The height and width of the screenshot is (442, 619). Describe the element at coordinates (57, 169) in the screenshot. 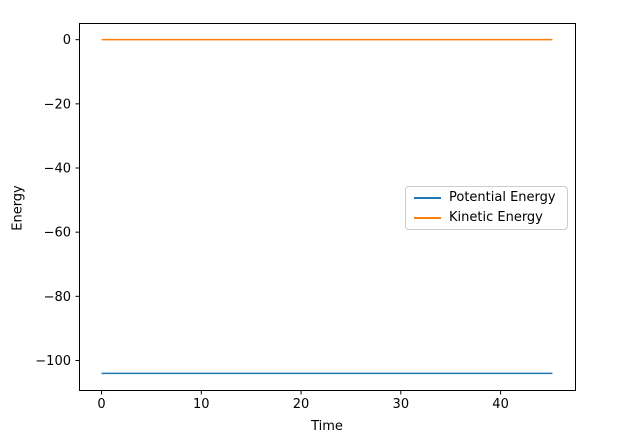

I see `y-tick-label: −40` at that location.